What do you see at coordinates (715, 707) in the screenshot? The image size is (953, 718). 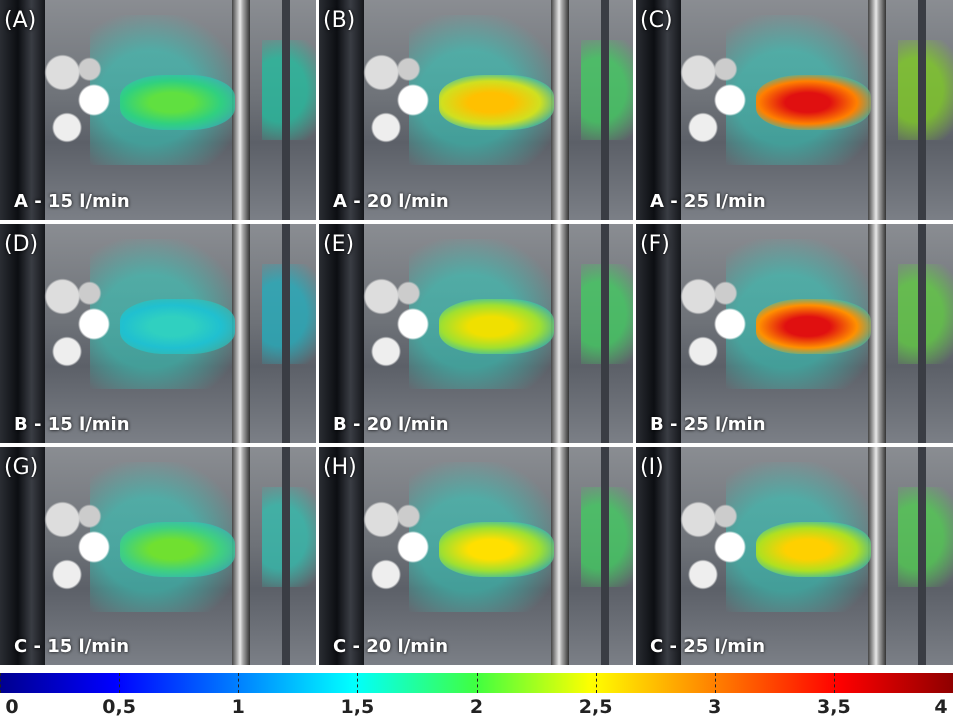 I see `colorbar-tick-label: 3` at bounding box center [715, 707].